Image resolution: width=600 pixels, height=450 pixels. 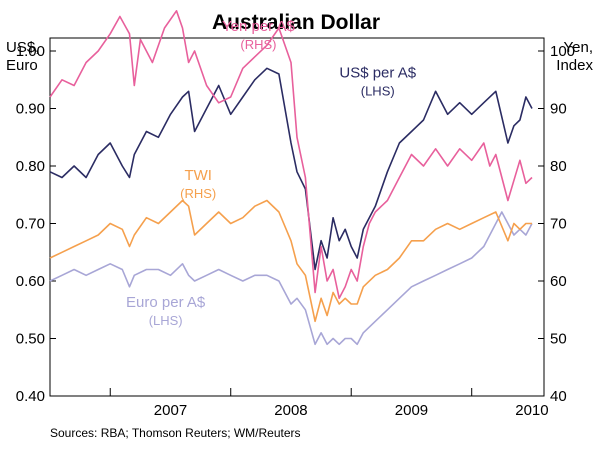 What do you see at coordinates (166, 302) in the screenshot?
I see `series-label-euro-per-a-: Euro per A$` at bounding box center [166, 302].